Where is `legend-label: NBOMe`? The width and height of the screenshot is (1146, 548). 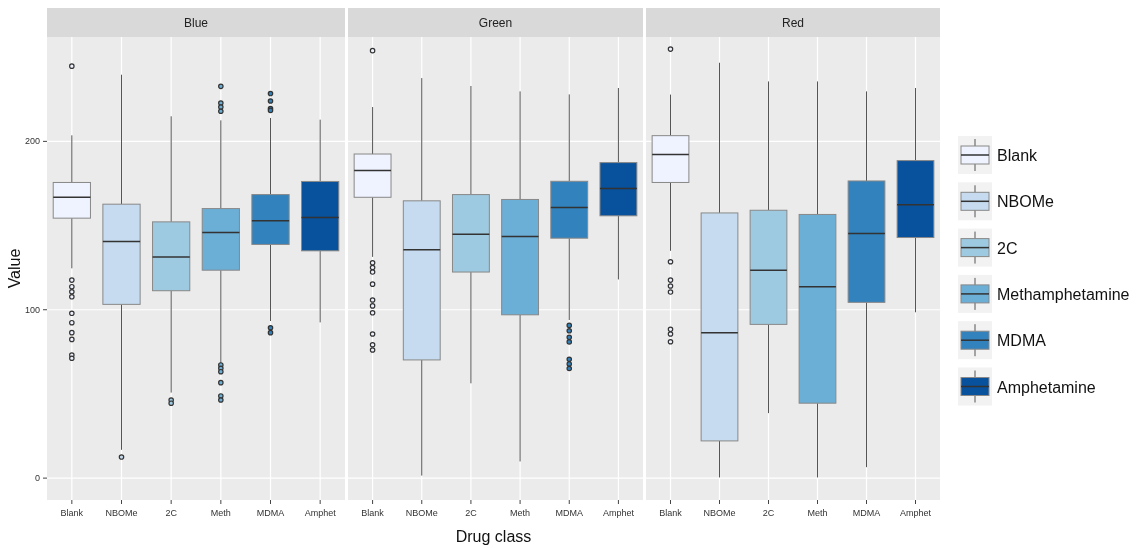
legend-label: NBOMe is located at coordinates (1025, 202).